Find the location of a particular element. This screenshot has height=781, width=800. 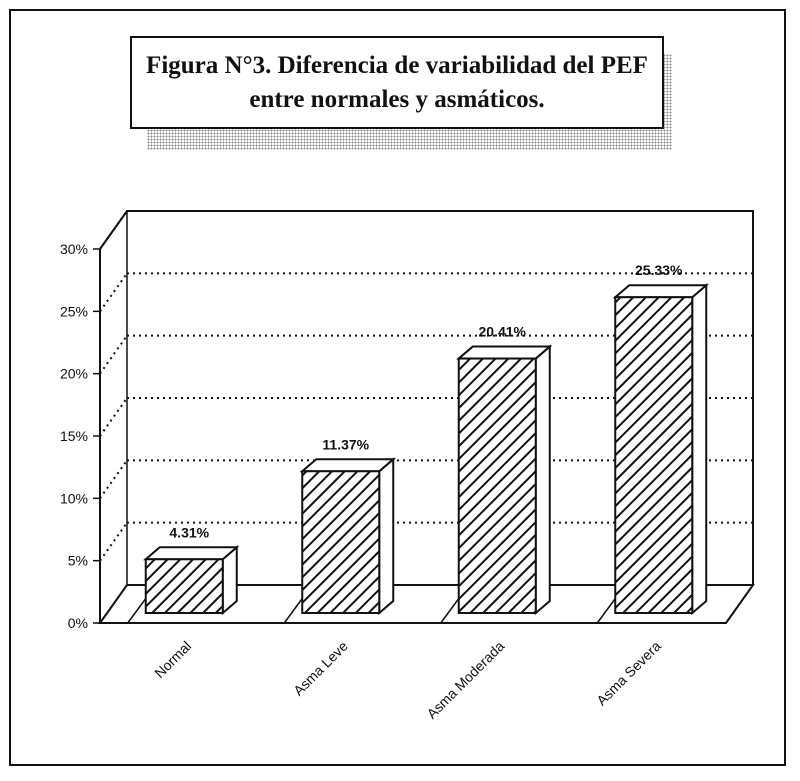

chart-title-line-2: entre normales y asmáticos. is located at coordinates (397, 99).